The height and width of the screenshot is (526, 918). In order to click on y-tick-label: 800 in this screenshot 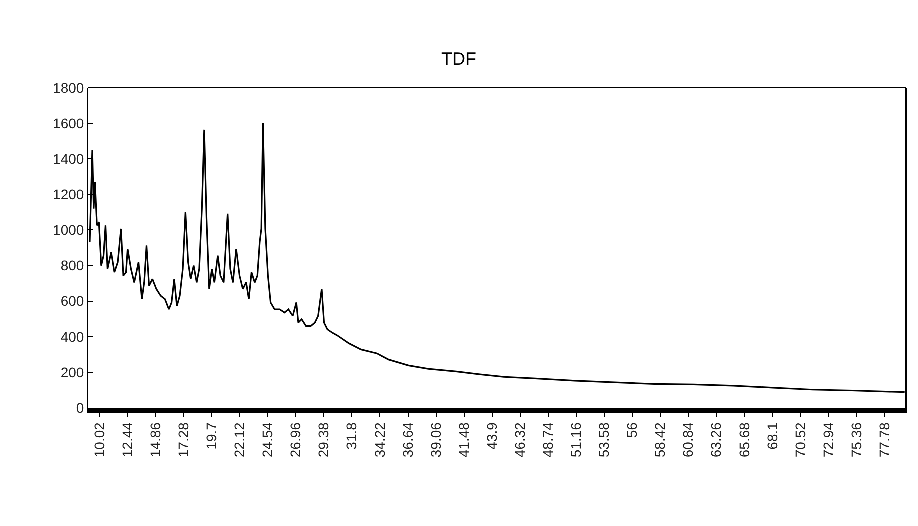, I will do `click(72, 266)`.